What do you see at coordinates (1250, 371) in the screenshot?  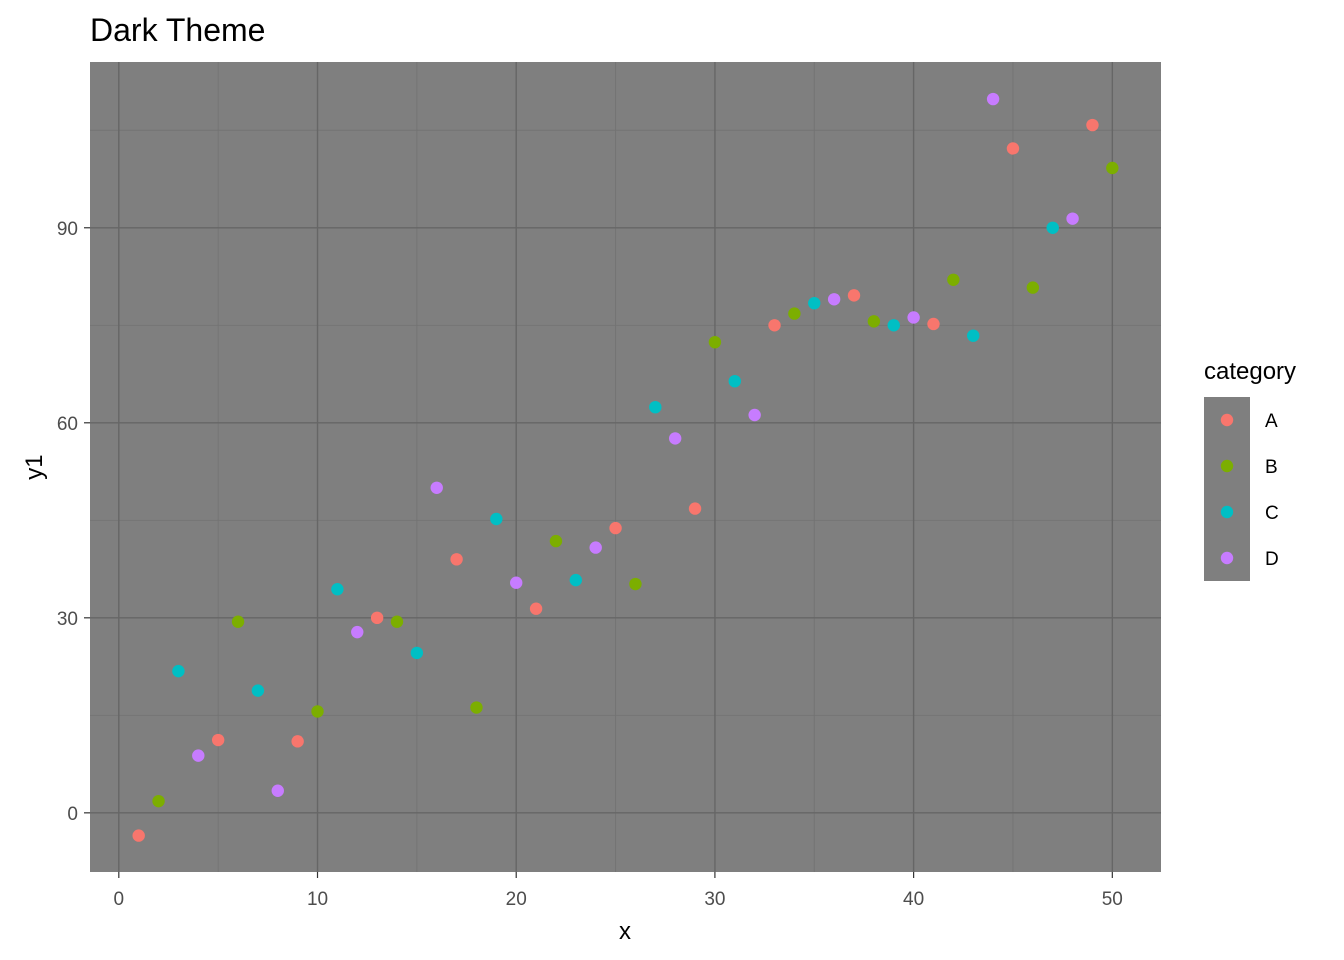 I see `legend-title: category` at bounding box center [1250, 371].